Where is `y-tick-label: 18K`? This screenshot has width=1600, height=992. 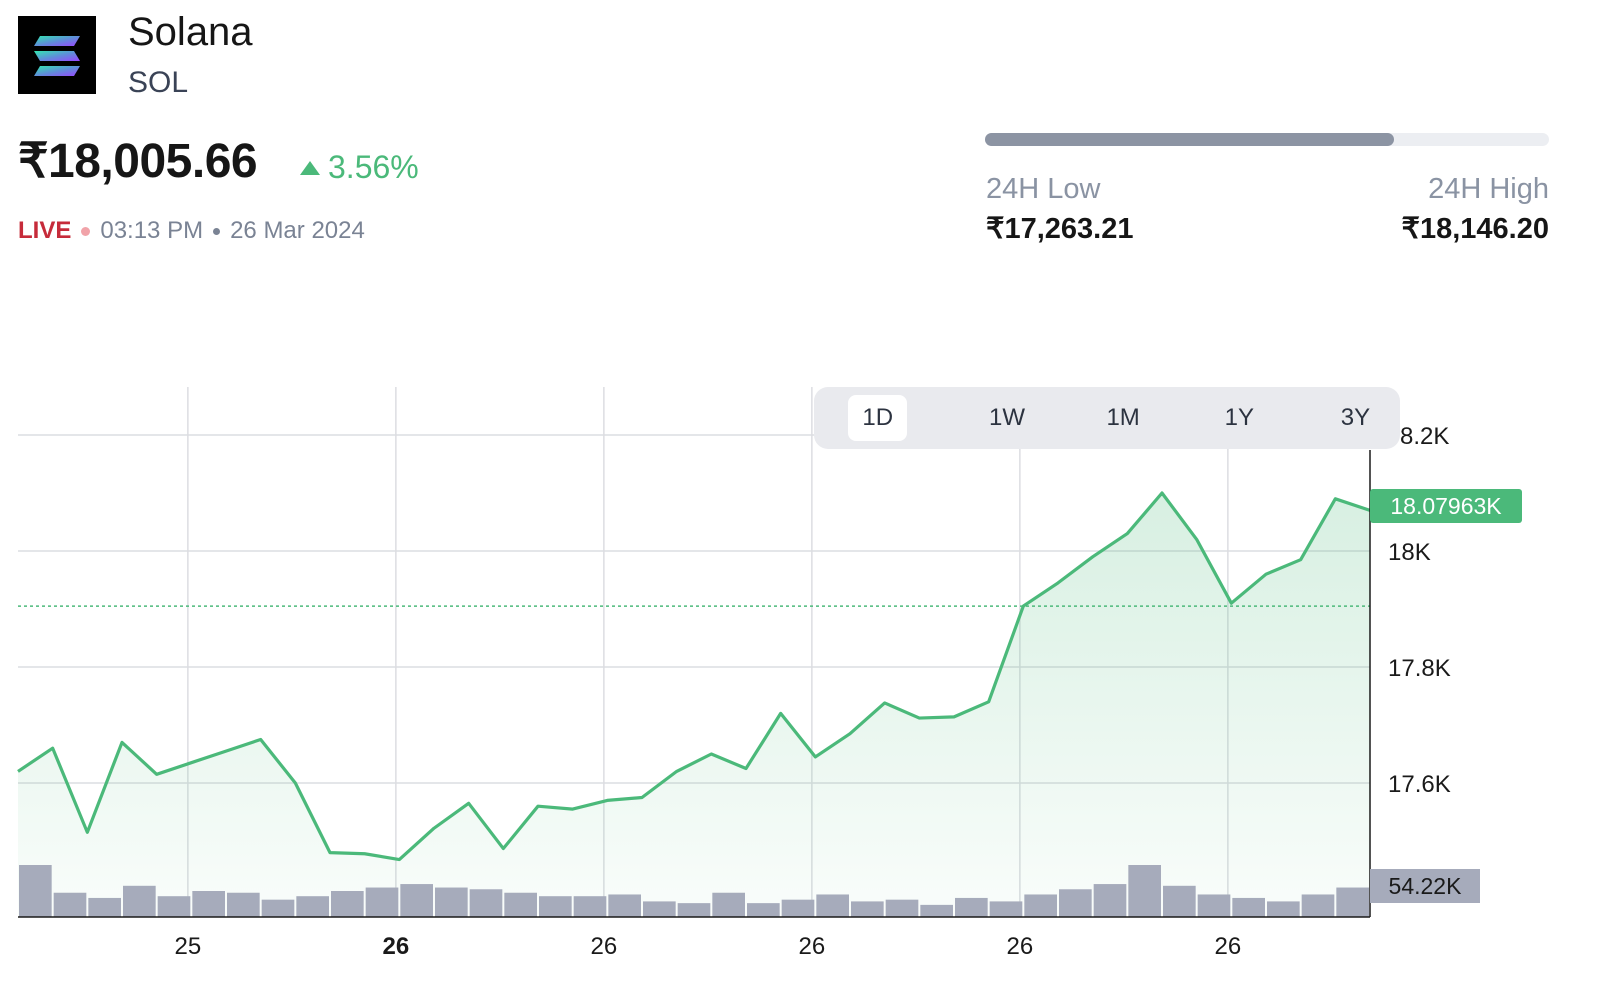 y-tick-label: 18K is located at coordinates (1409, 552).